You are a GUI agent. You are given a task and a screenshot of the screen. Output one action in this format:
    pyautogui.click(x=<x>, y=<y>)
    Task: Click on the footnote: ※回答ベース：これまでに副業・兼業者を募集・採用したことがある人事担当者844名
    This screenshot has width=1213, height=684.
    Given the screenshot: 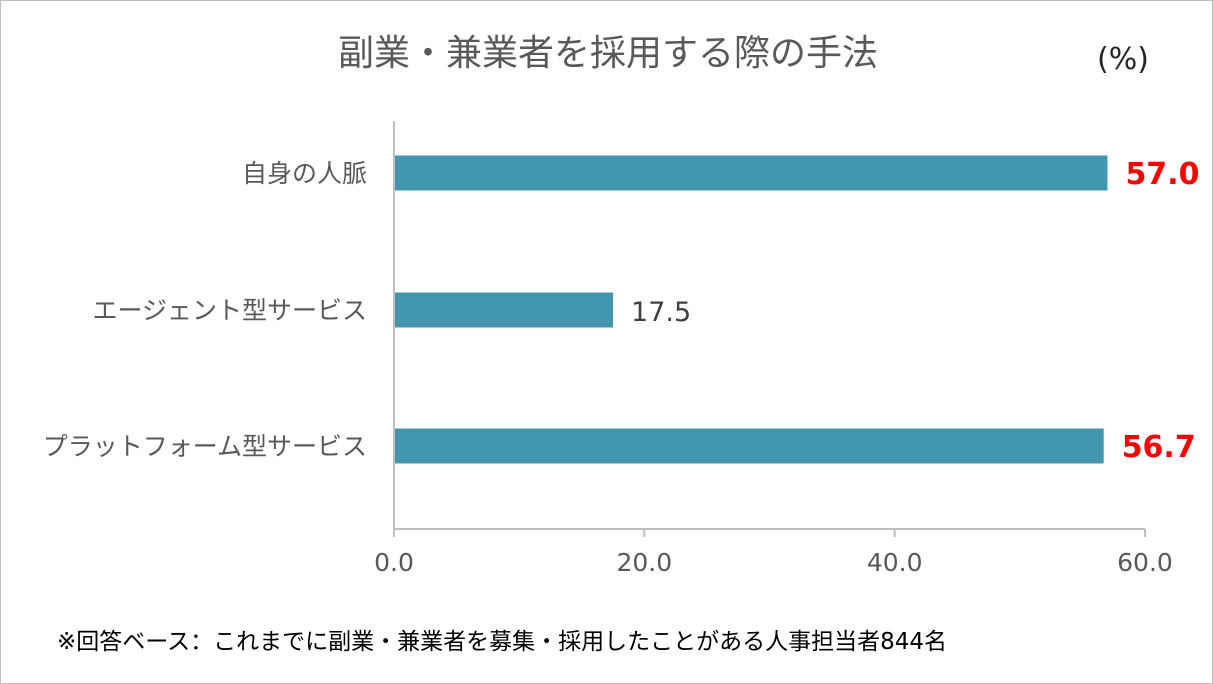 What is the action you would take?
    pyautogui.click(x=502, y=642)
    